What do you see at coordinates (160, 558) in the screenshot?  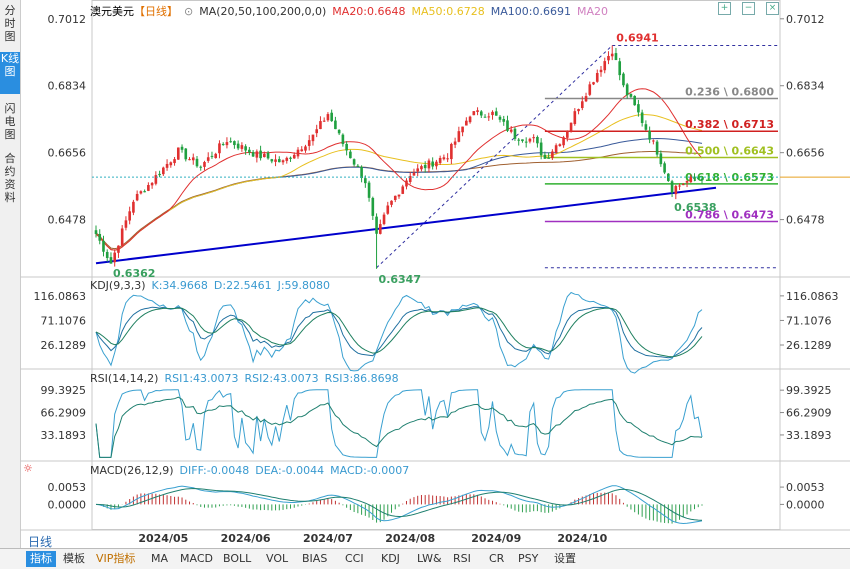 I see `indicator-tab: MA` at bounding box center [160, 558].